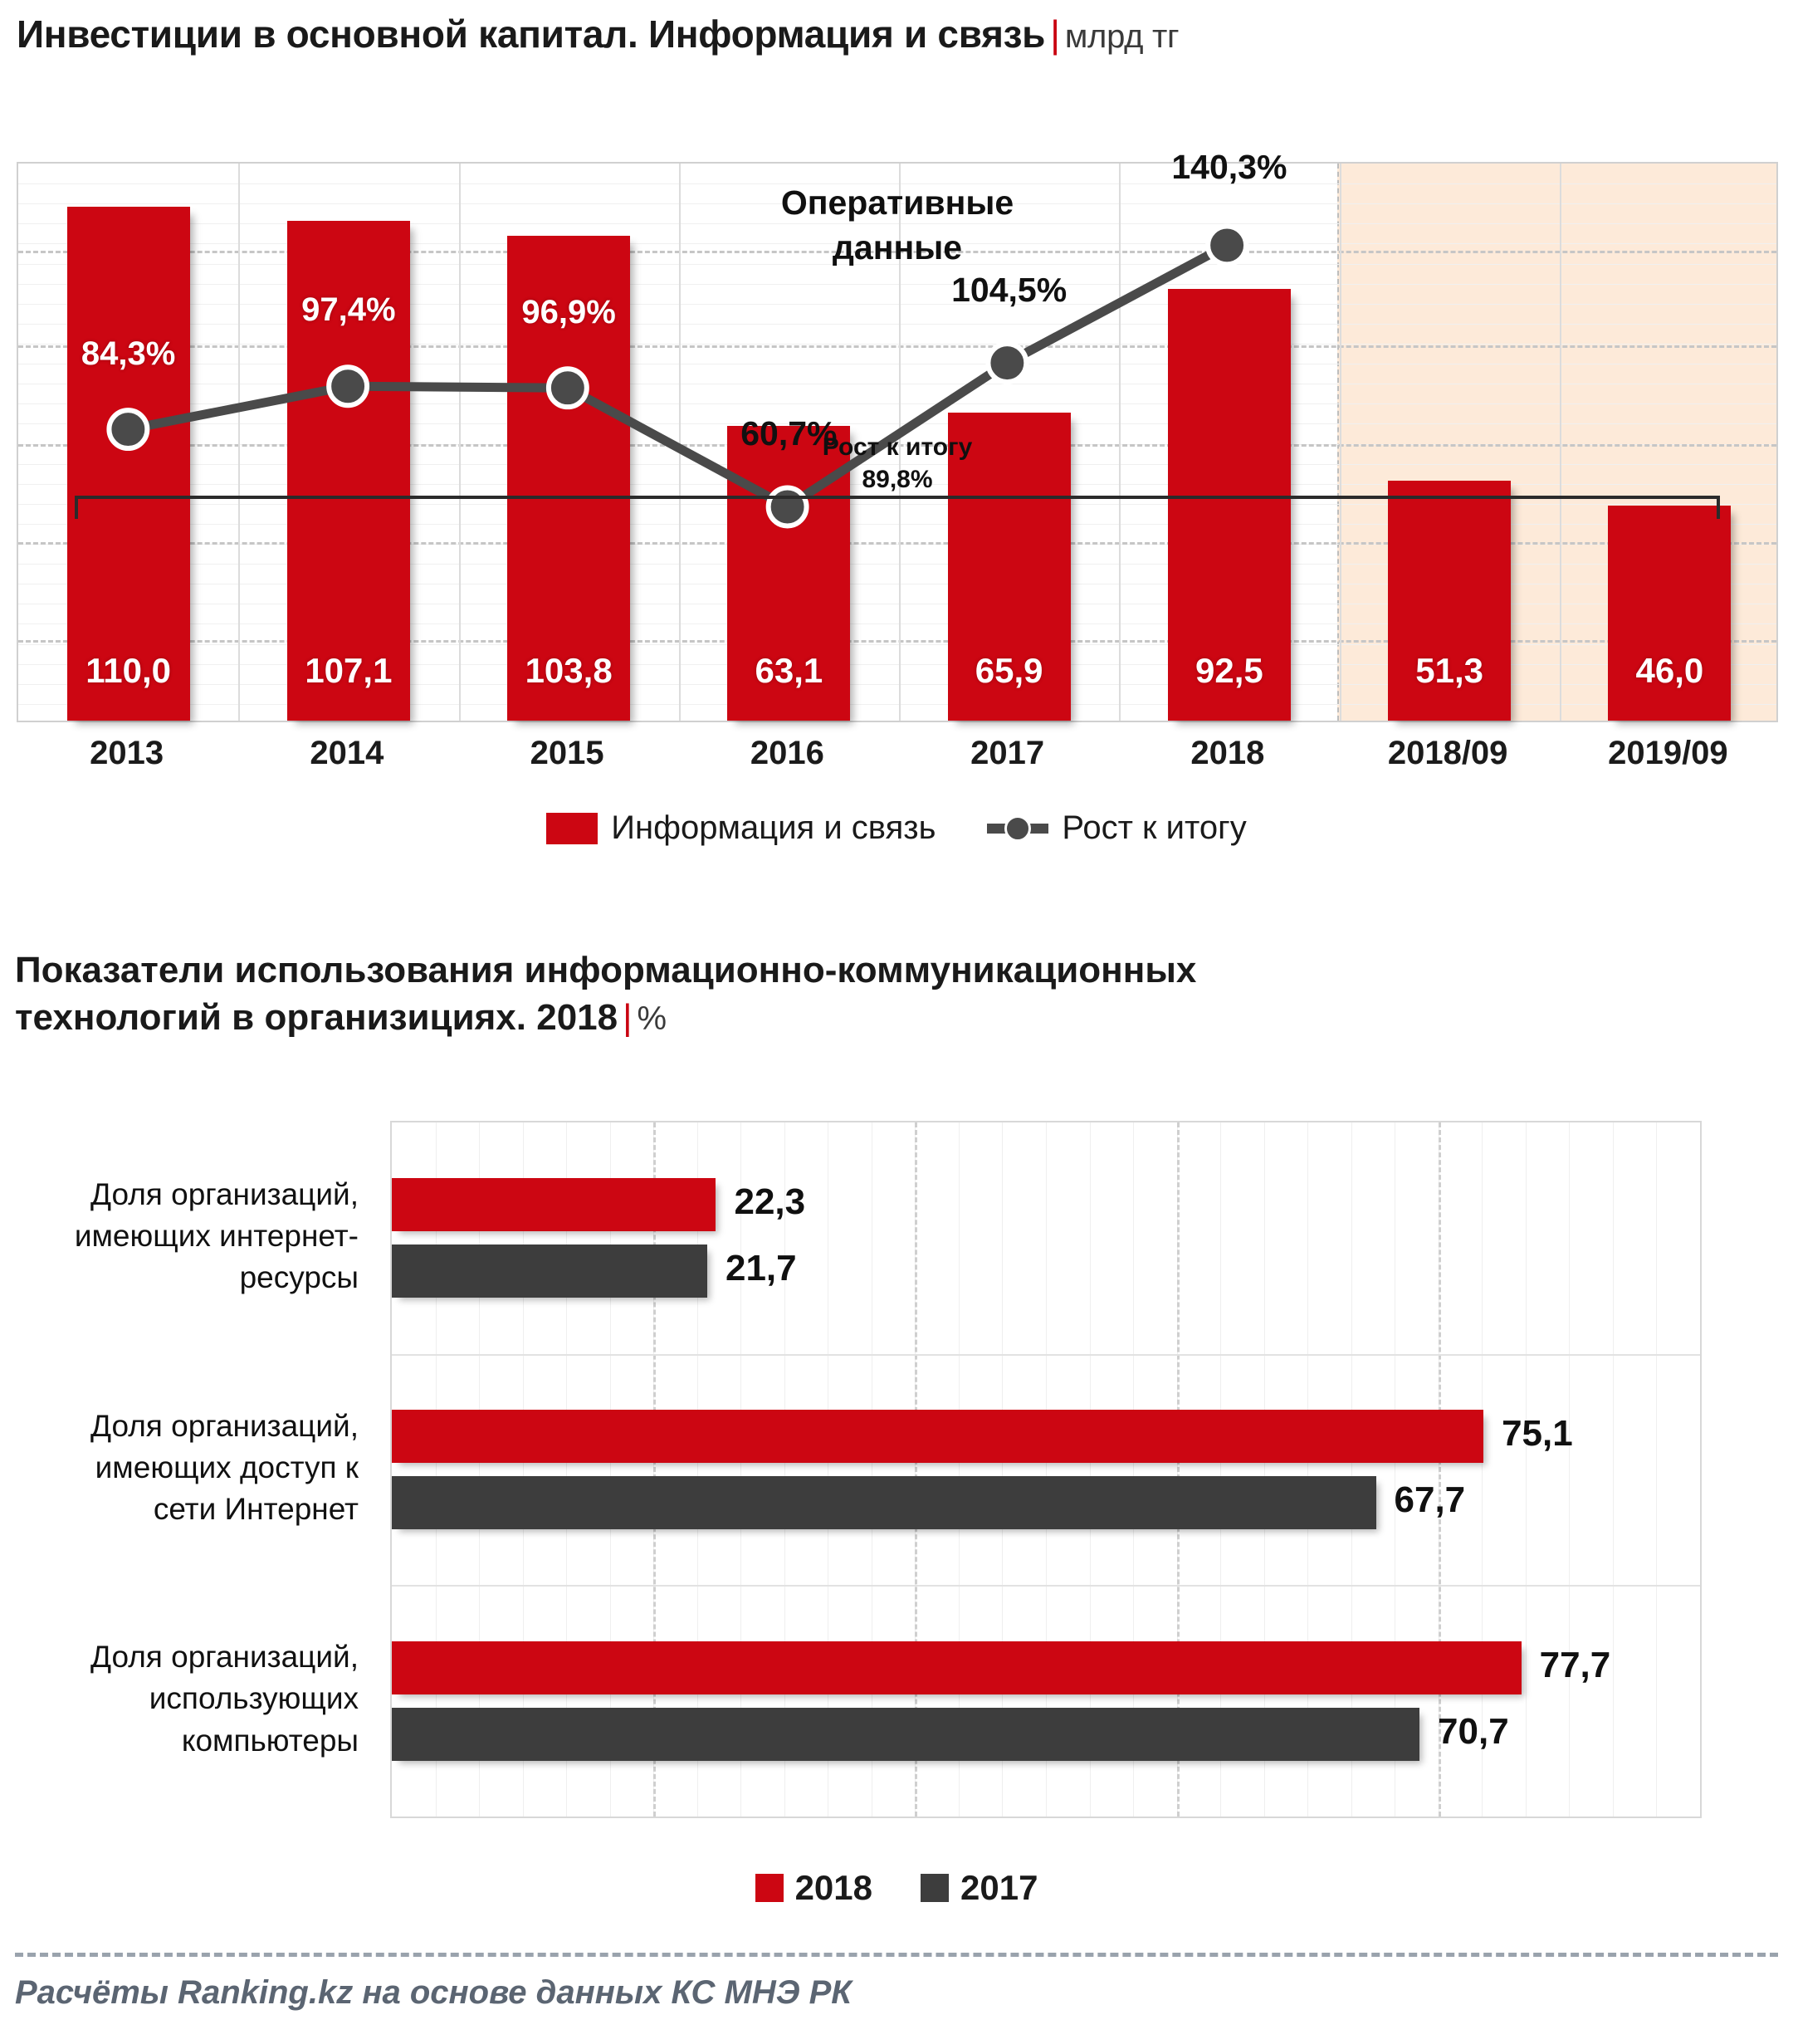 The height and width of the screenshot is (2044, 1793). What do you see at coordinates (652, 1019) in the screenshot?
I see `chart2-title-unit: %` at bounding box center [652, 1019].